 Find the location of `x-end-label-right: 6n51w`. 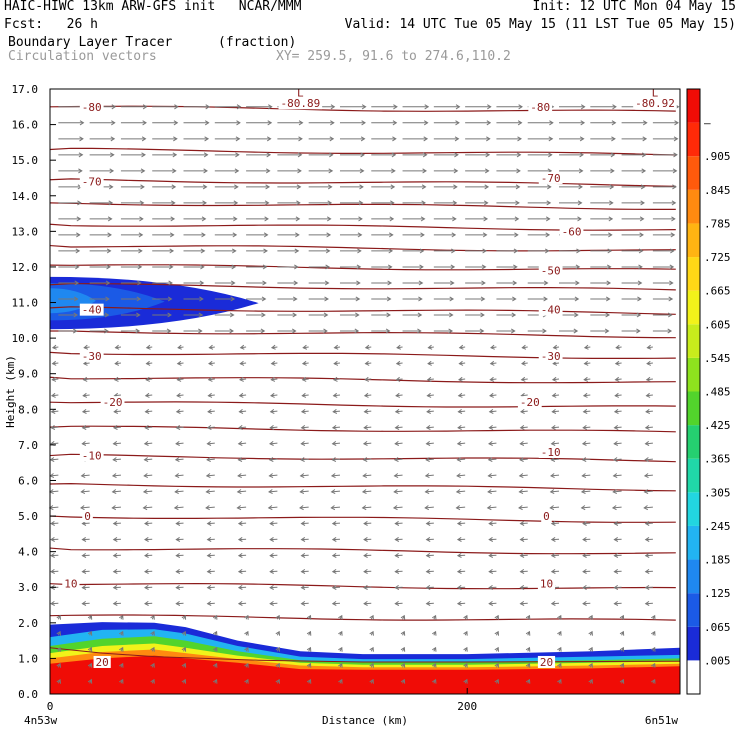

x-end-label-right: 6n51w is located at coordinates (661, 720).